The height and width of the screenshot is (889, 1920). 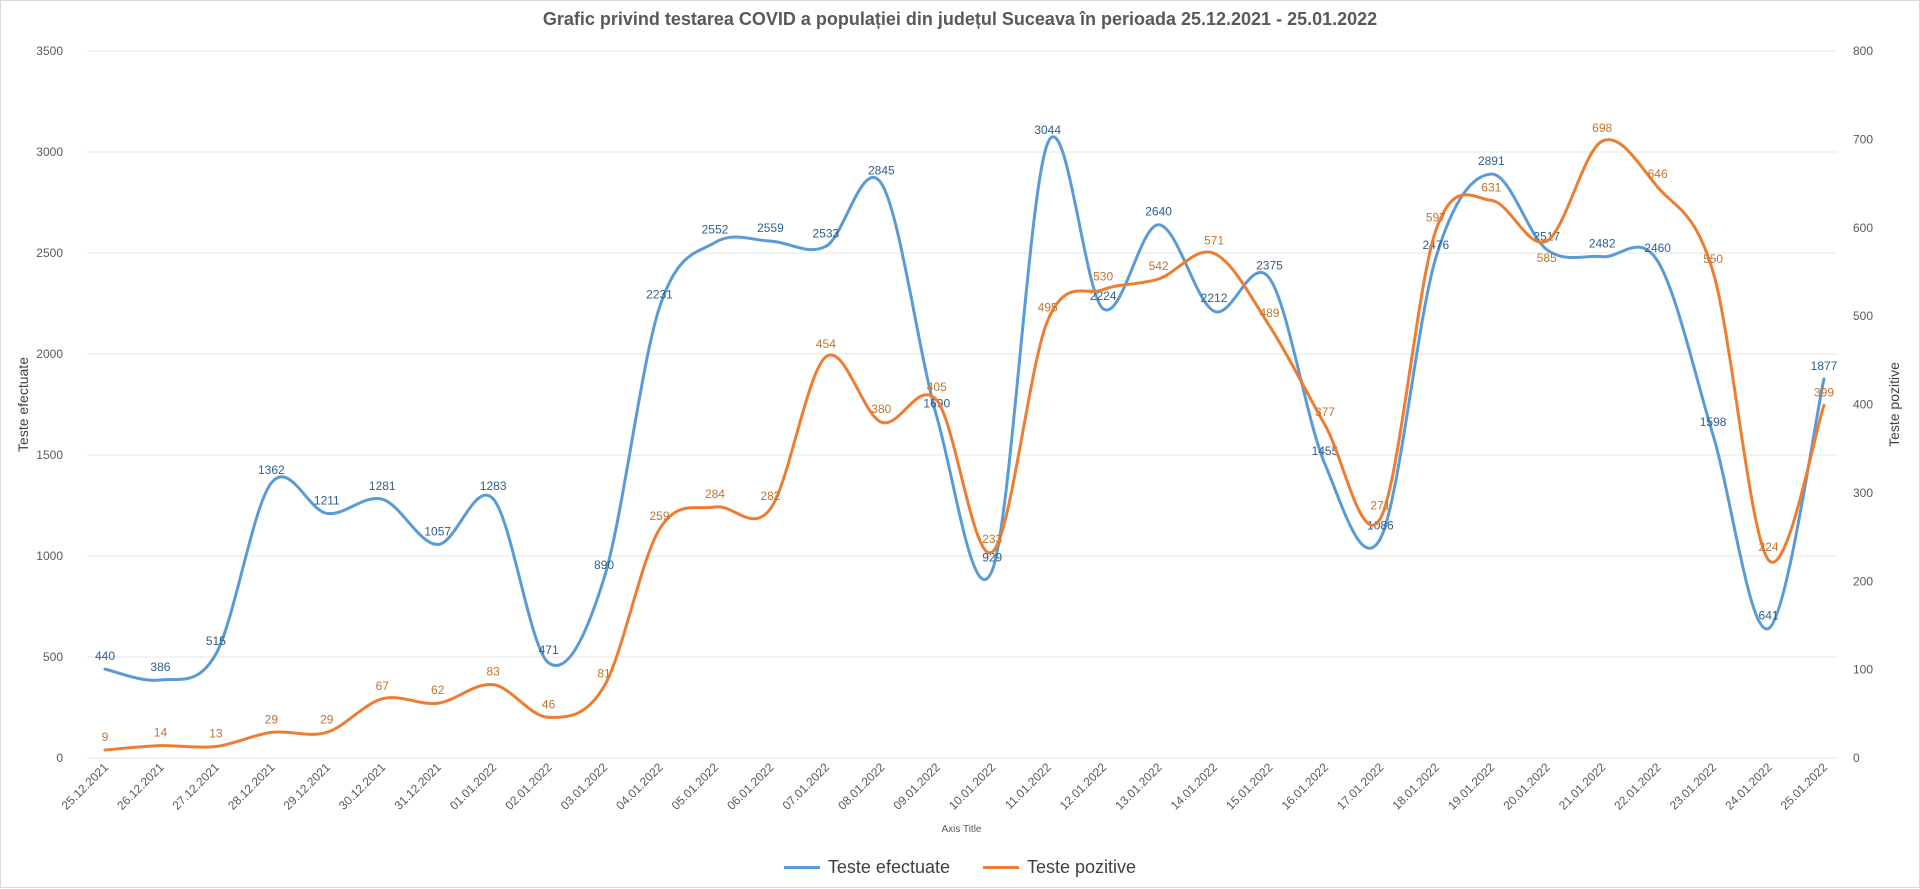 I want to click on data-label: 515, so click(x=216, y=641).